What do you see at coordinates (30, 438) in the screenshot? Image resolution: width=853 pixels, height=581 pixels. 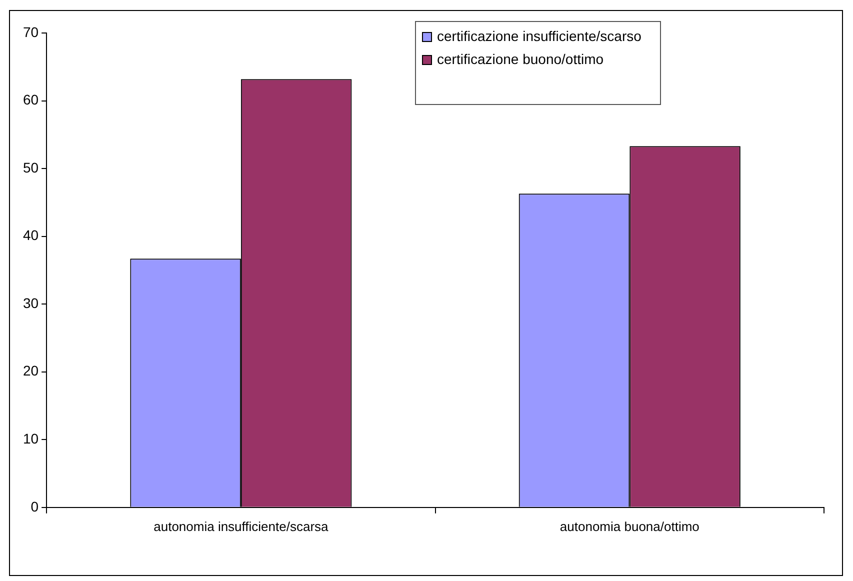 I see `y-tick-label: 10` at bounding box center [30, 438].